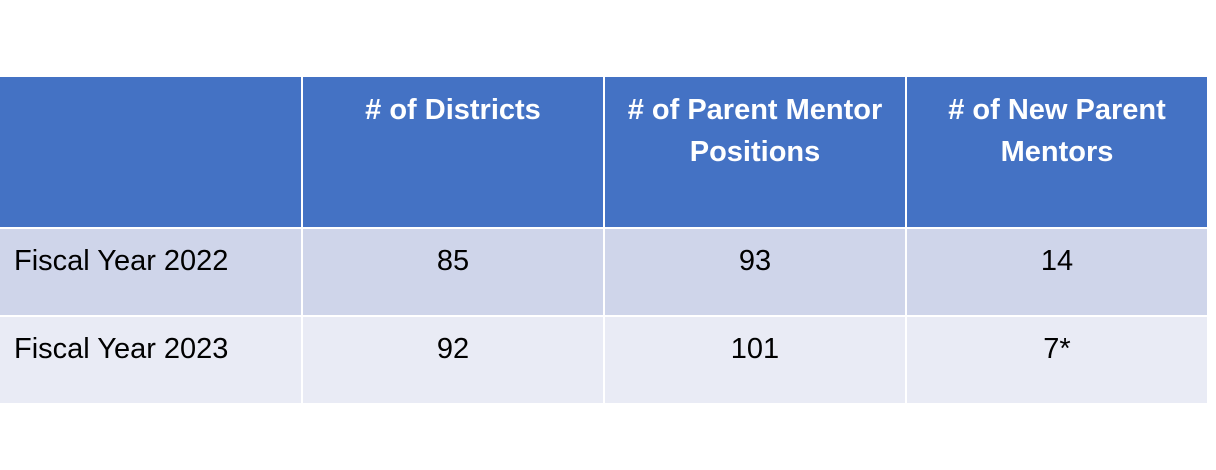 The height and width of the screenshot is (470, 1216). What do you see at coordinates (453, 272) in the screenshot?
I see `cell-districts: 85` at bounding box center [453, 272].